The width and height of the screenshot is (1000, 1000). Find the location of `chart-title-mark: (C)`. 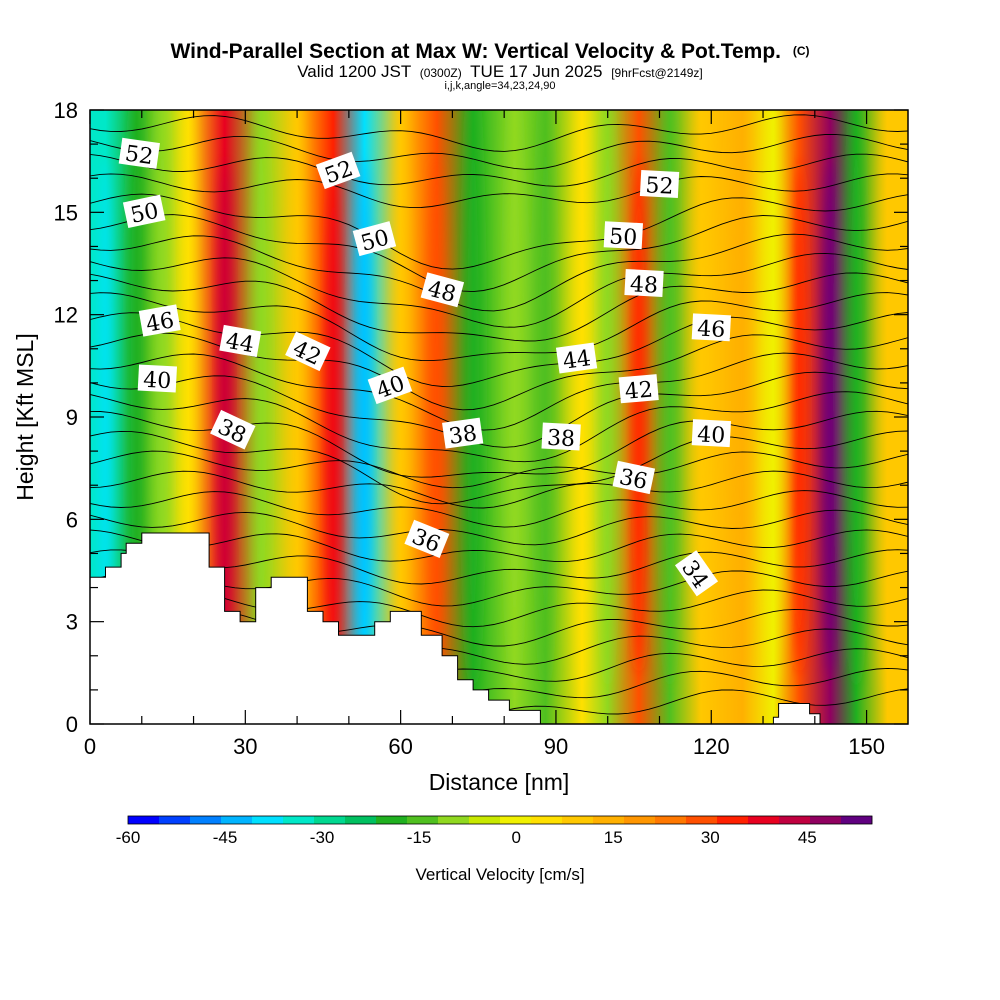

chart-title-mark: (C) is located at coordinates (801, 51).